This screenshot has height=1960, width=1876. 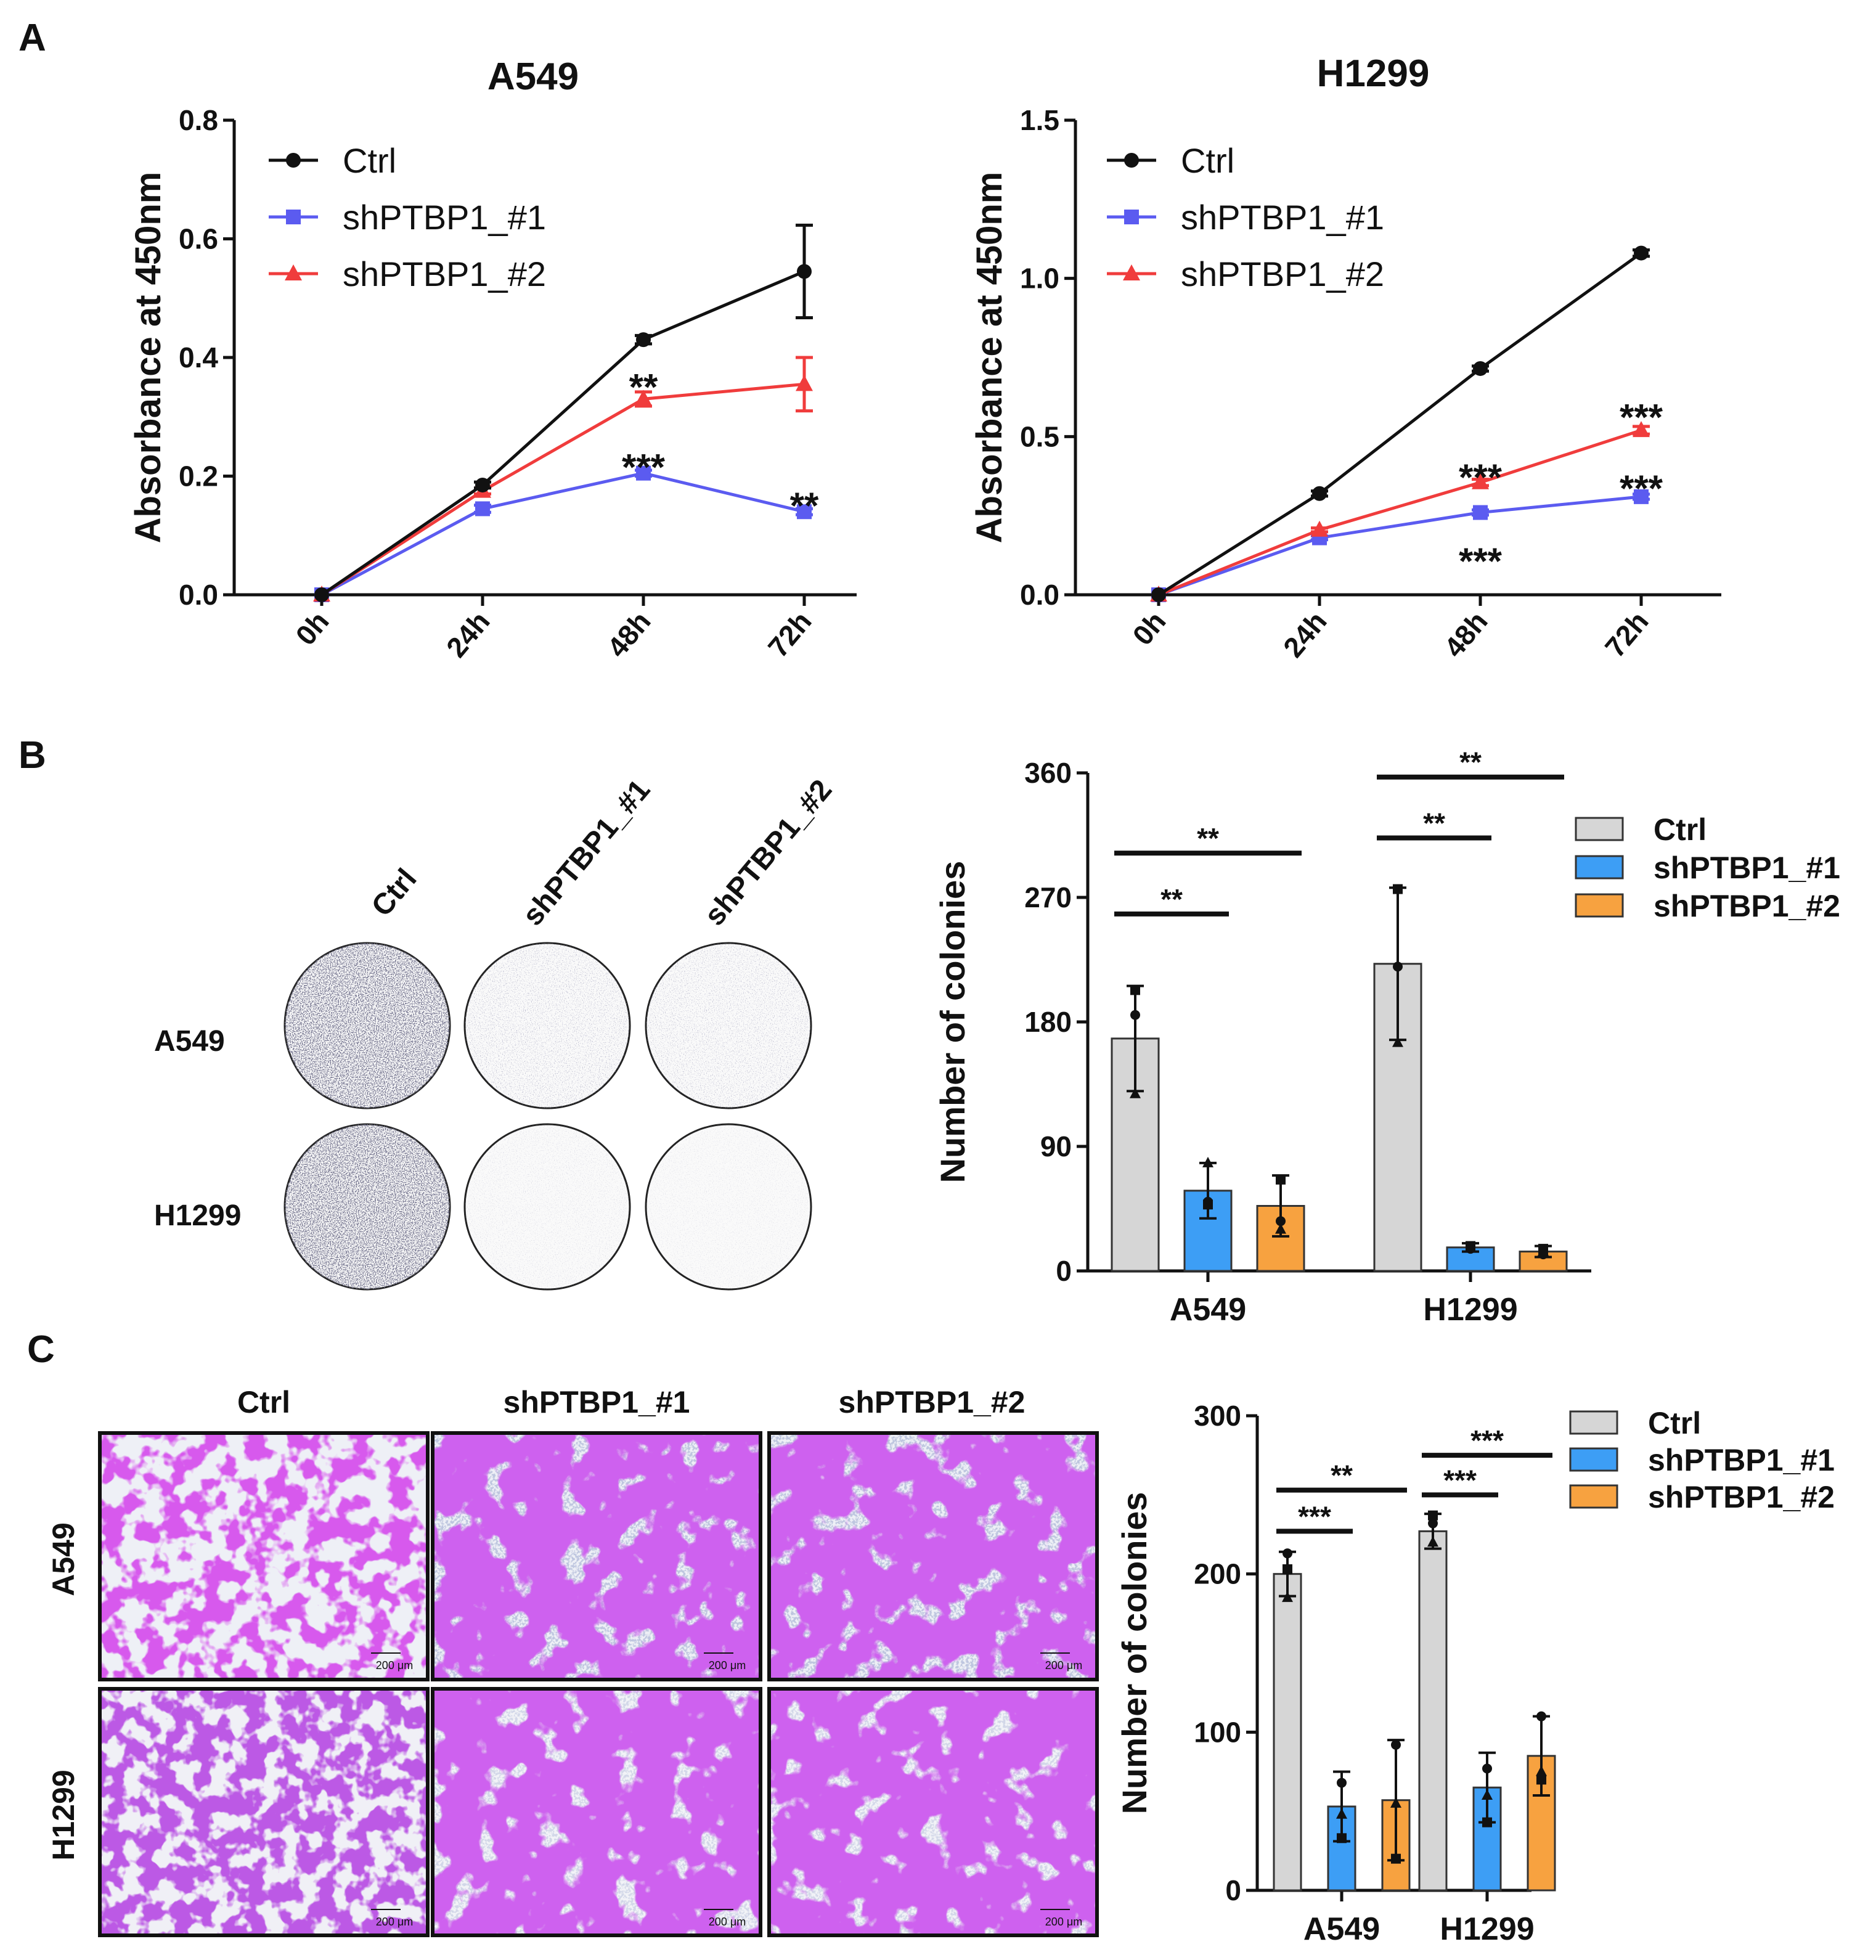 I want to click on scale-bar-5: 200 μm, so click(x=725, y=1918).